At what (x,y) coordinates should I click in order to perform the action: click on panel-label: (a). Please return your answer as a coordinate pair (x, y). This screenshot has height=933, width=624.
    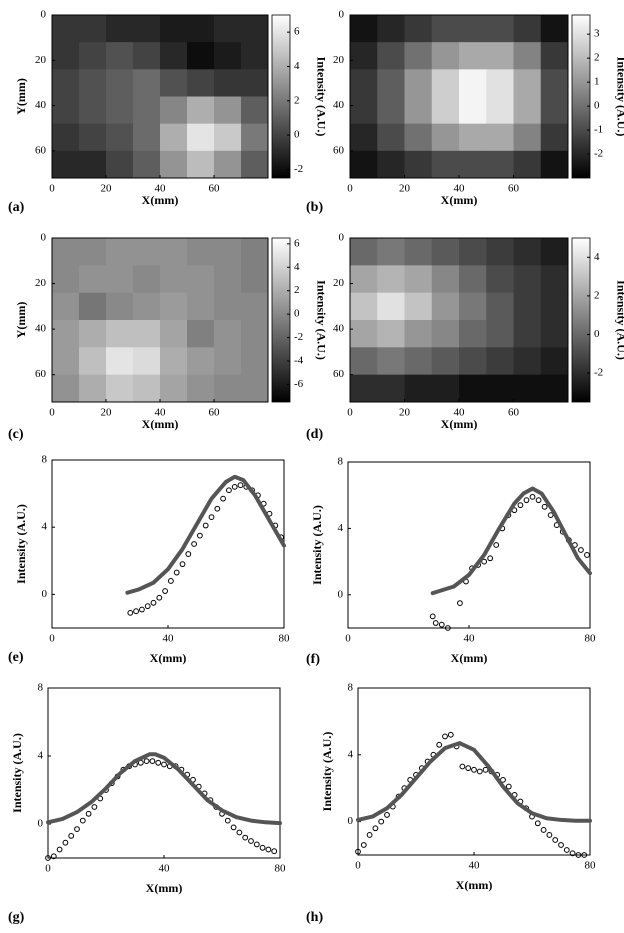
    Looking at the image, I should click on (16, 207).